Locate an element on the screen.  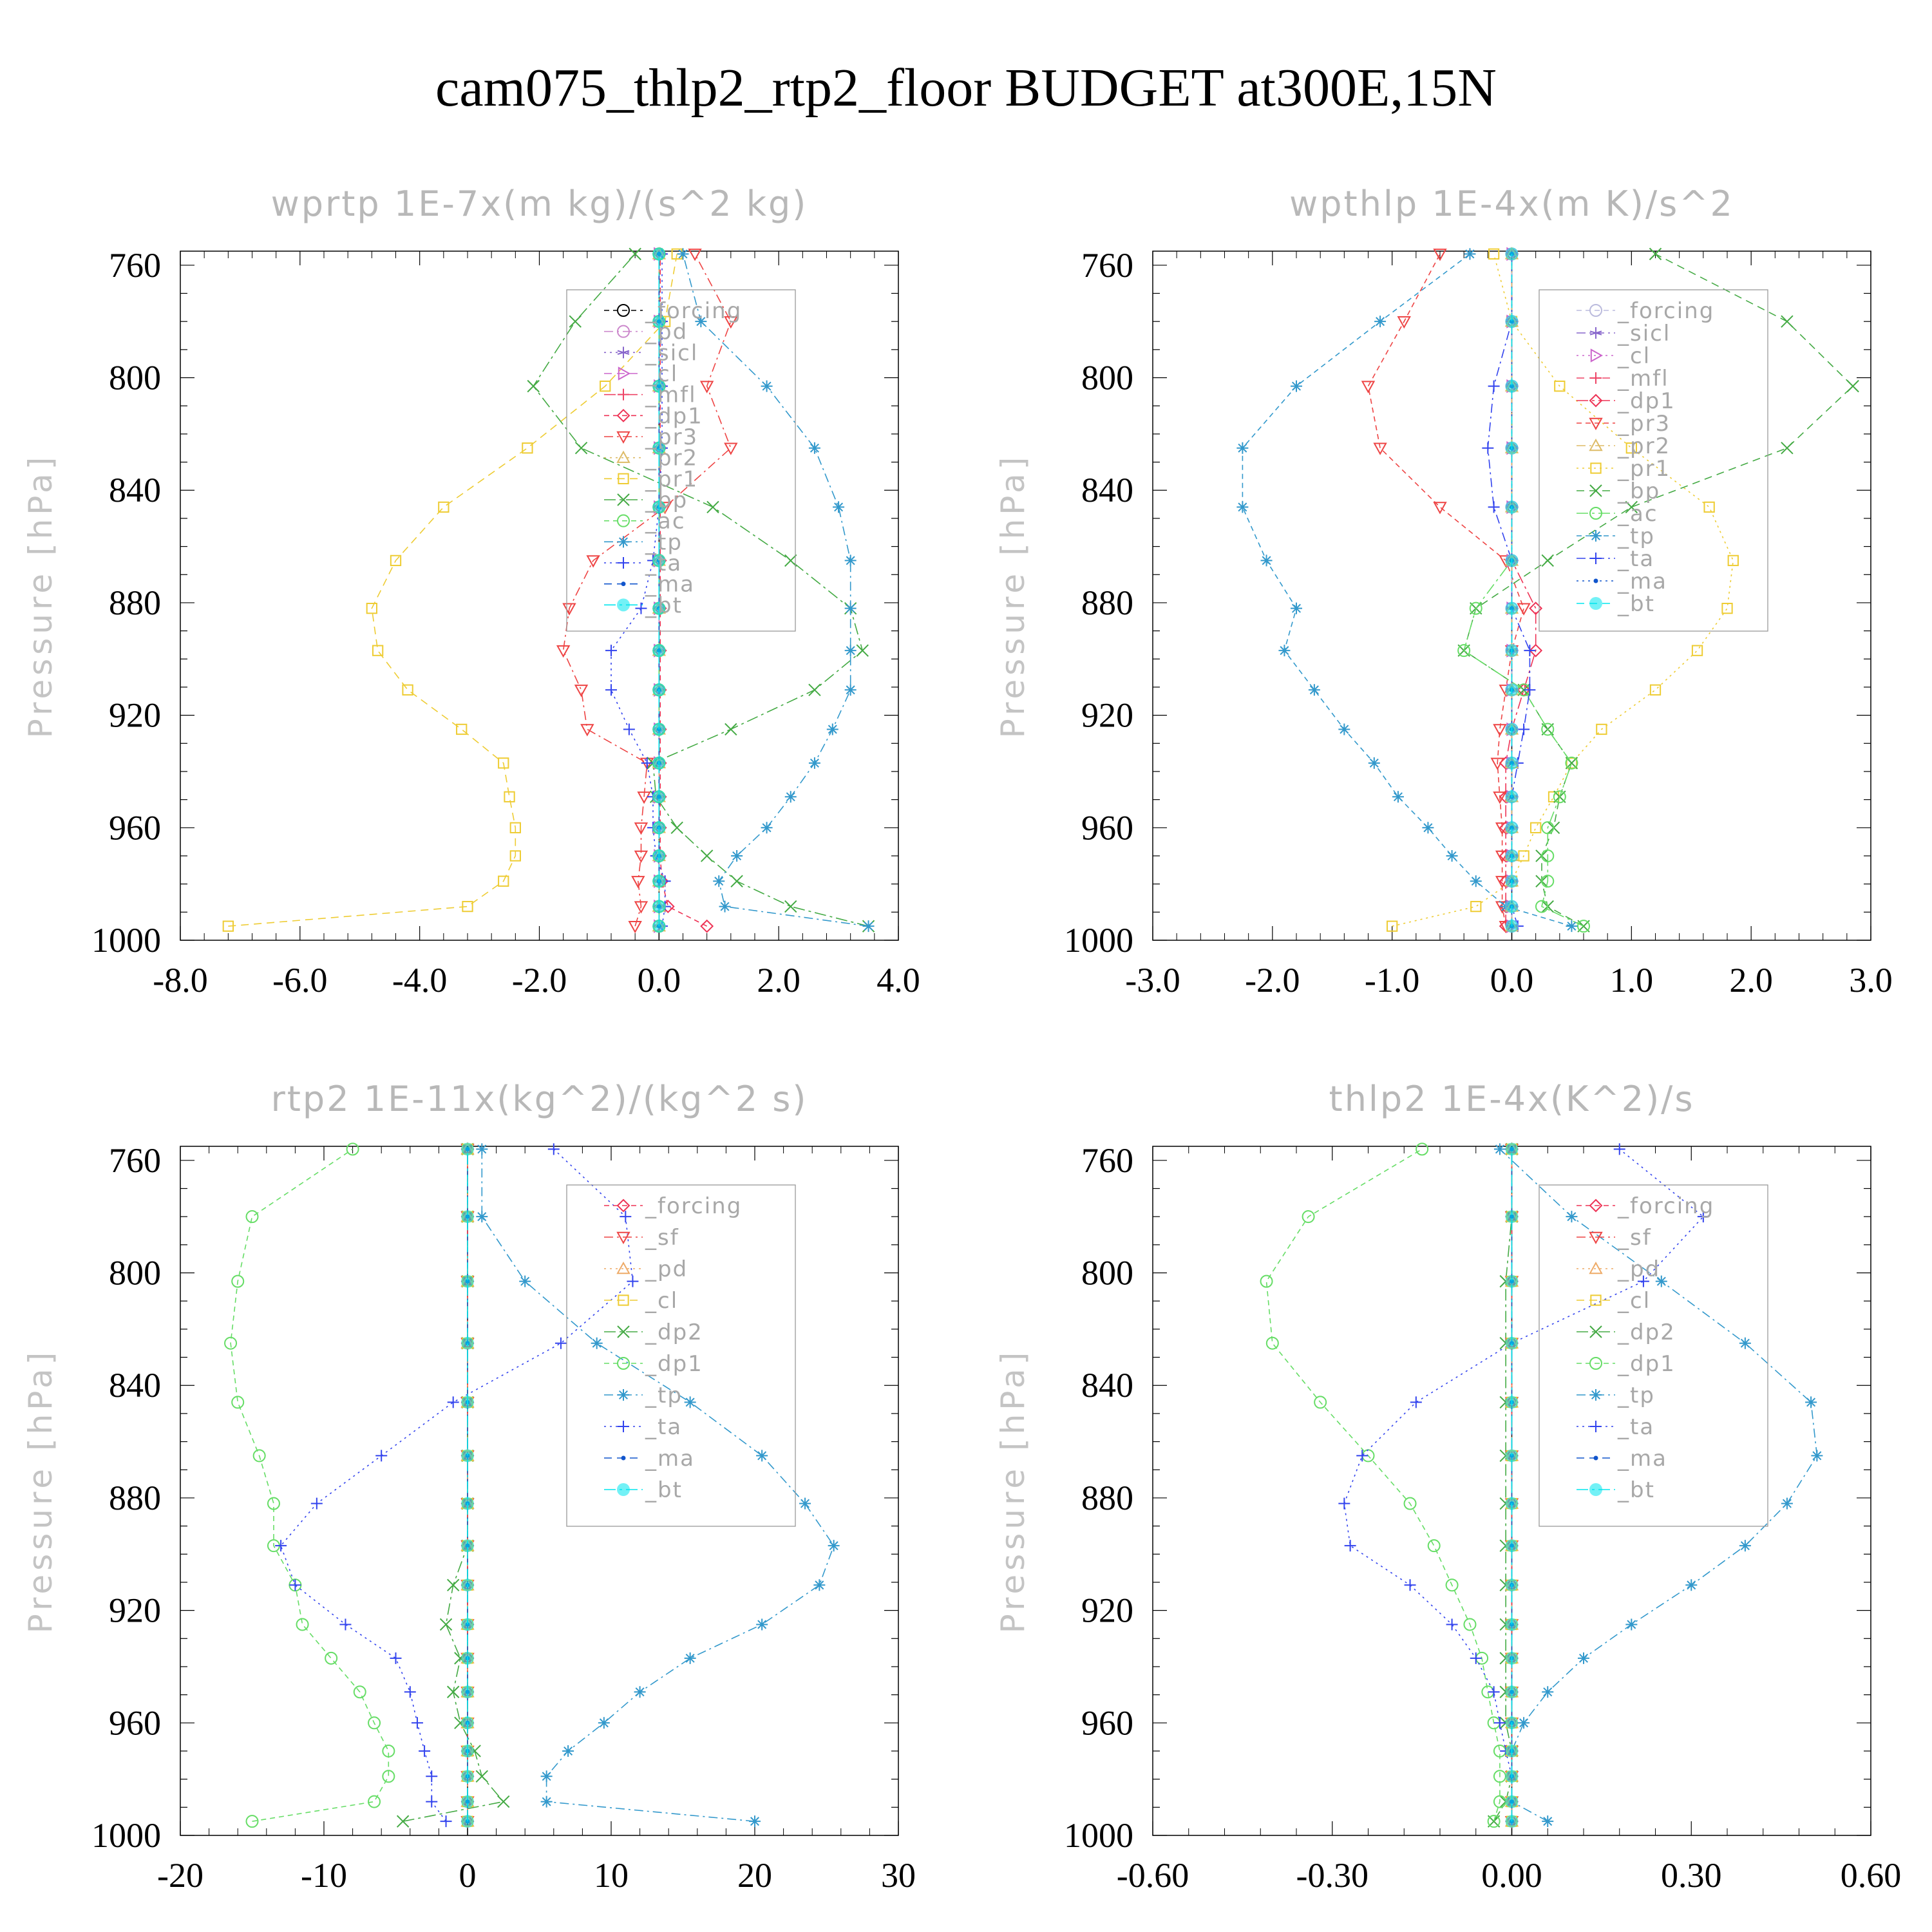
legend: _forcing _sf _pd _cl _dp2 _dp1 _tp _ta _ma _bt is located at coordinates (1653, 1355).